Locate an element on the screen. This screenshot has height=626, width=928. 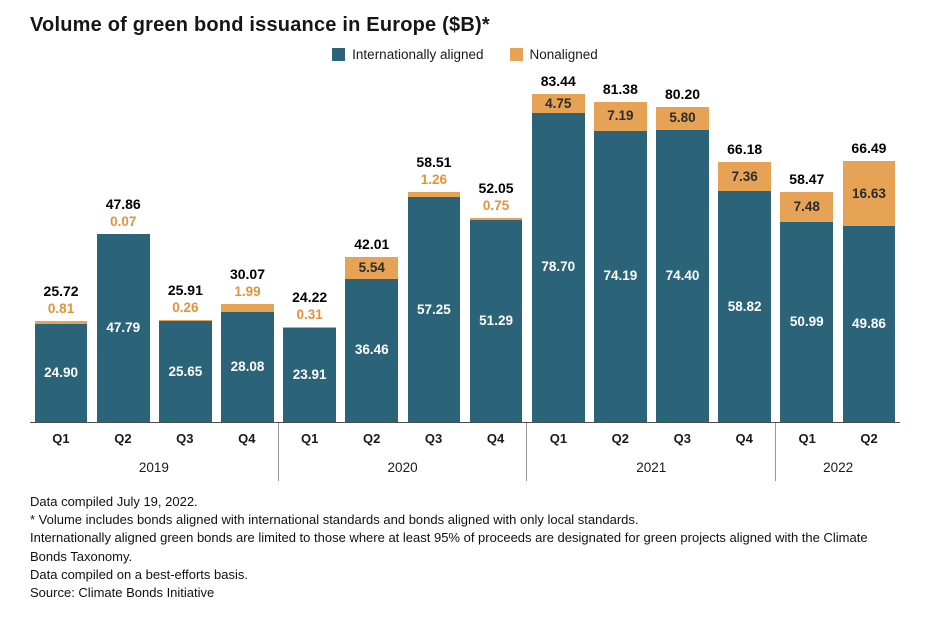
bar-2019-Q4 is located at coordinates (247, 362).